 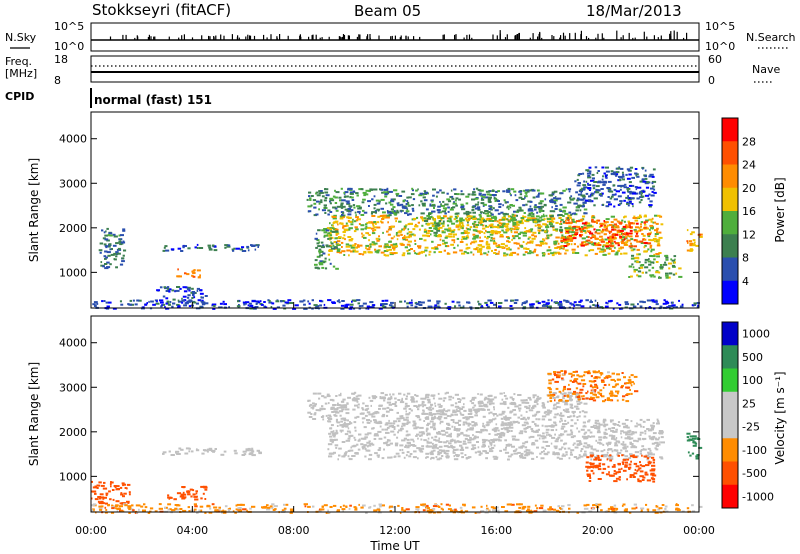 What do you see at coordinates (69, 46) in the screenshot?
I see `nsky-tick-bottom: 10^0` at bounding box center [69, 46].